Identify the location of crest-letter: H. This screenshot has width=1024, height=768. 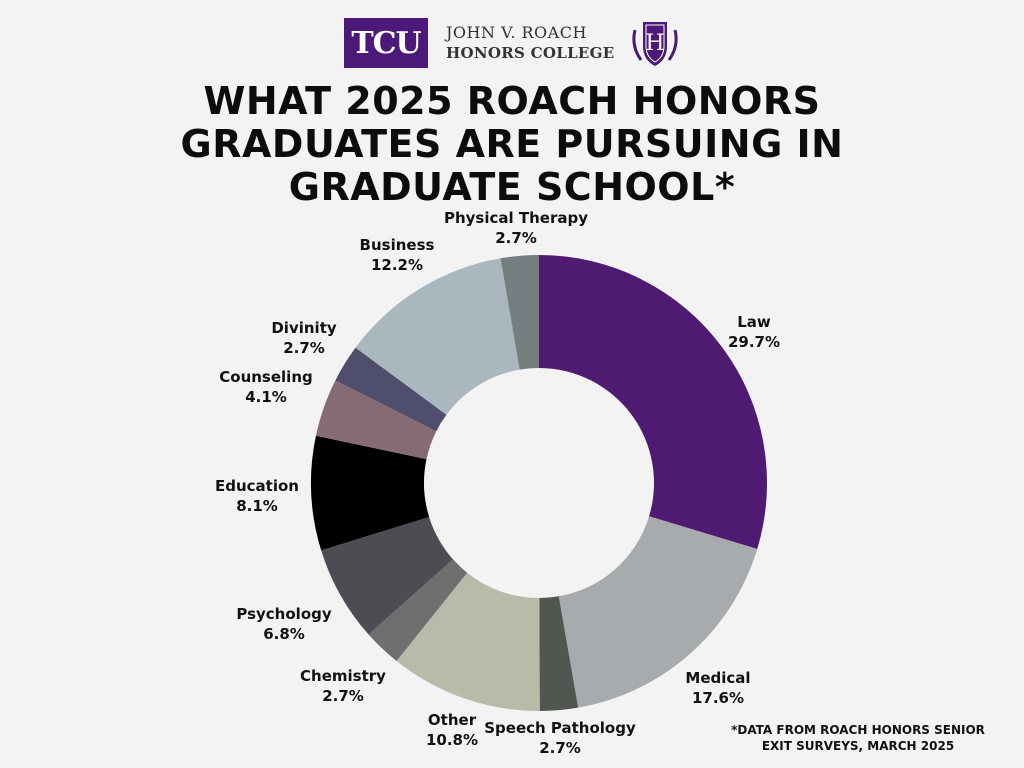
(654, 43).